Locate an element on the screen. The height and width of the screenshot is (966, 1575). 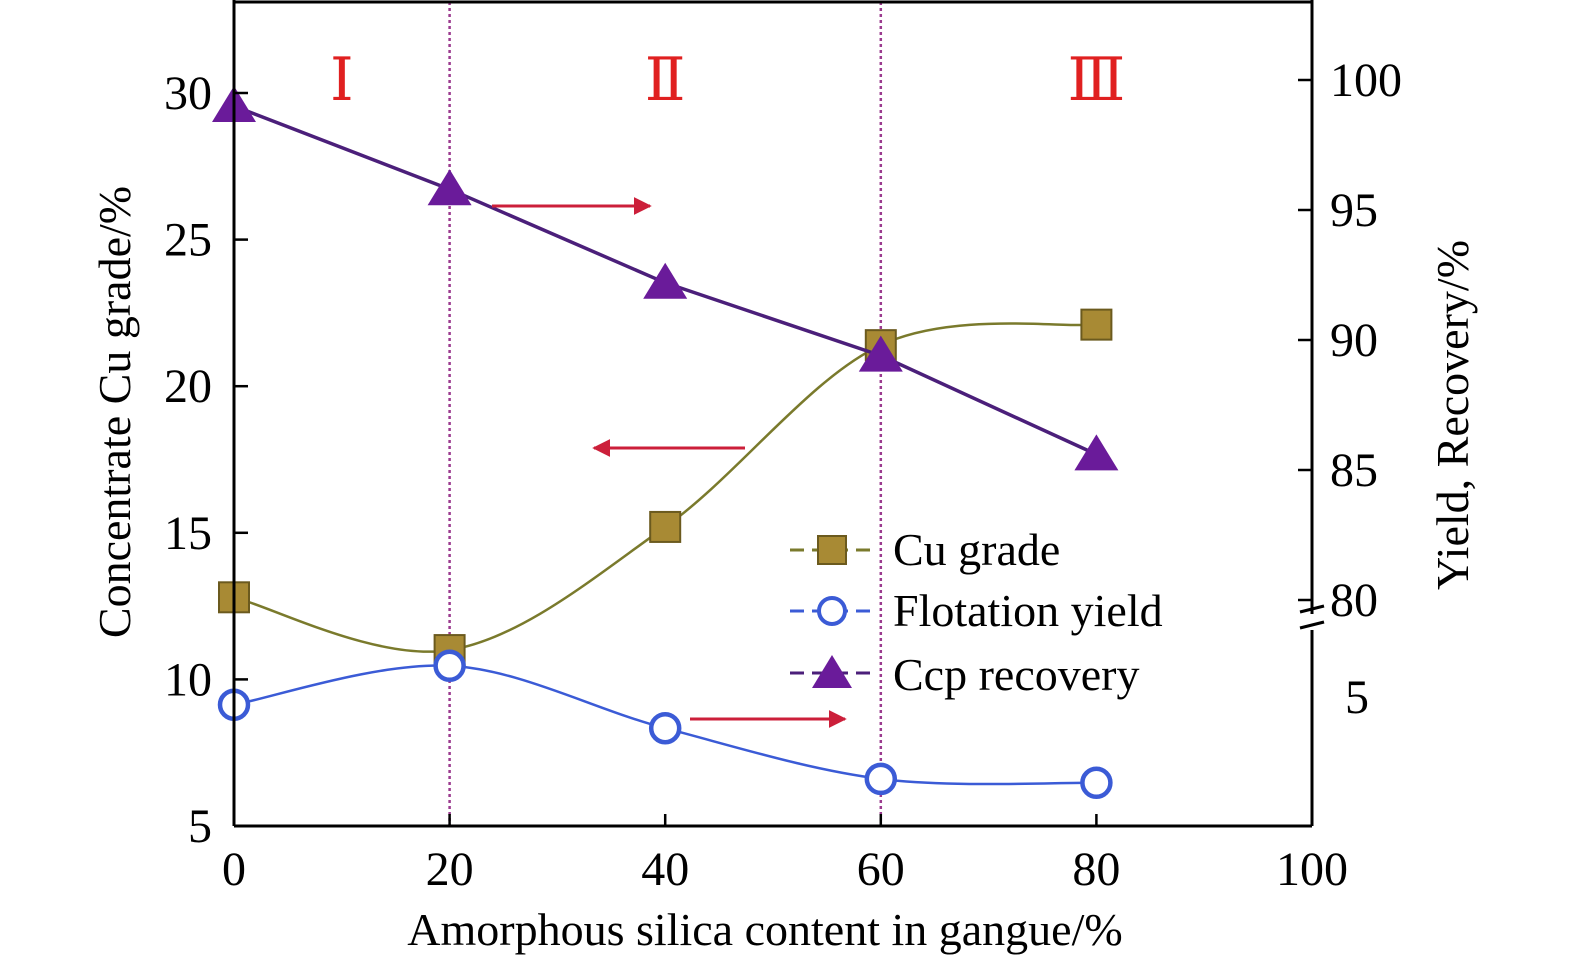
left-axis-ticks: 5 10 15 20 25 30 is located at coordinates (206, 460).